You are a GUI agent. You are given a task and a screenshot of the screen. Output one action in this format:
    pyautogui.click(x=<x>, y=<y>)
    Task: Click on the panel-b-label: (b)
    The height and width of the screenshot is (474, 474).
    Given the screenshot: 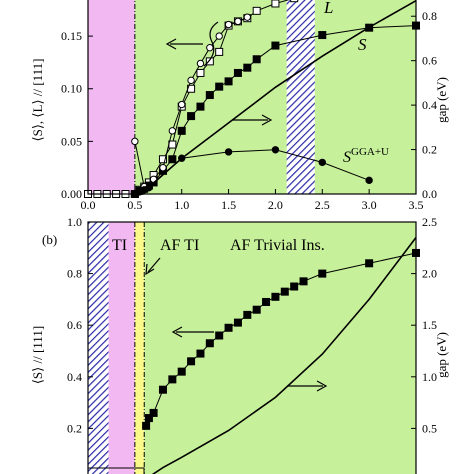 What is the action you would take?
    pyautogui.click(x=49, y=239)
    